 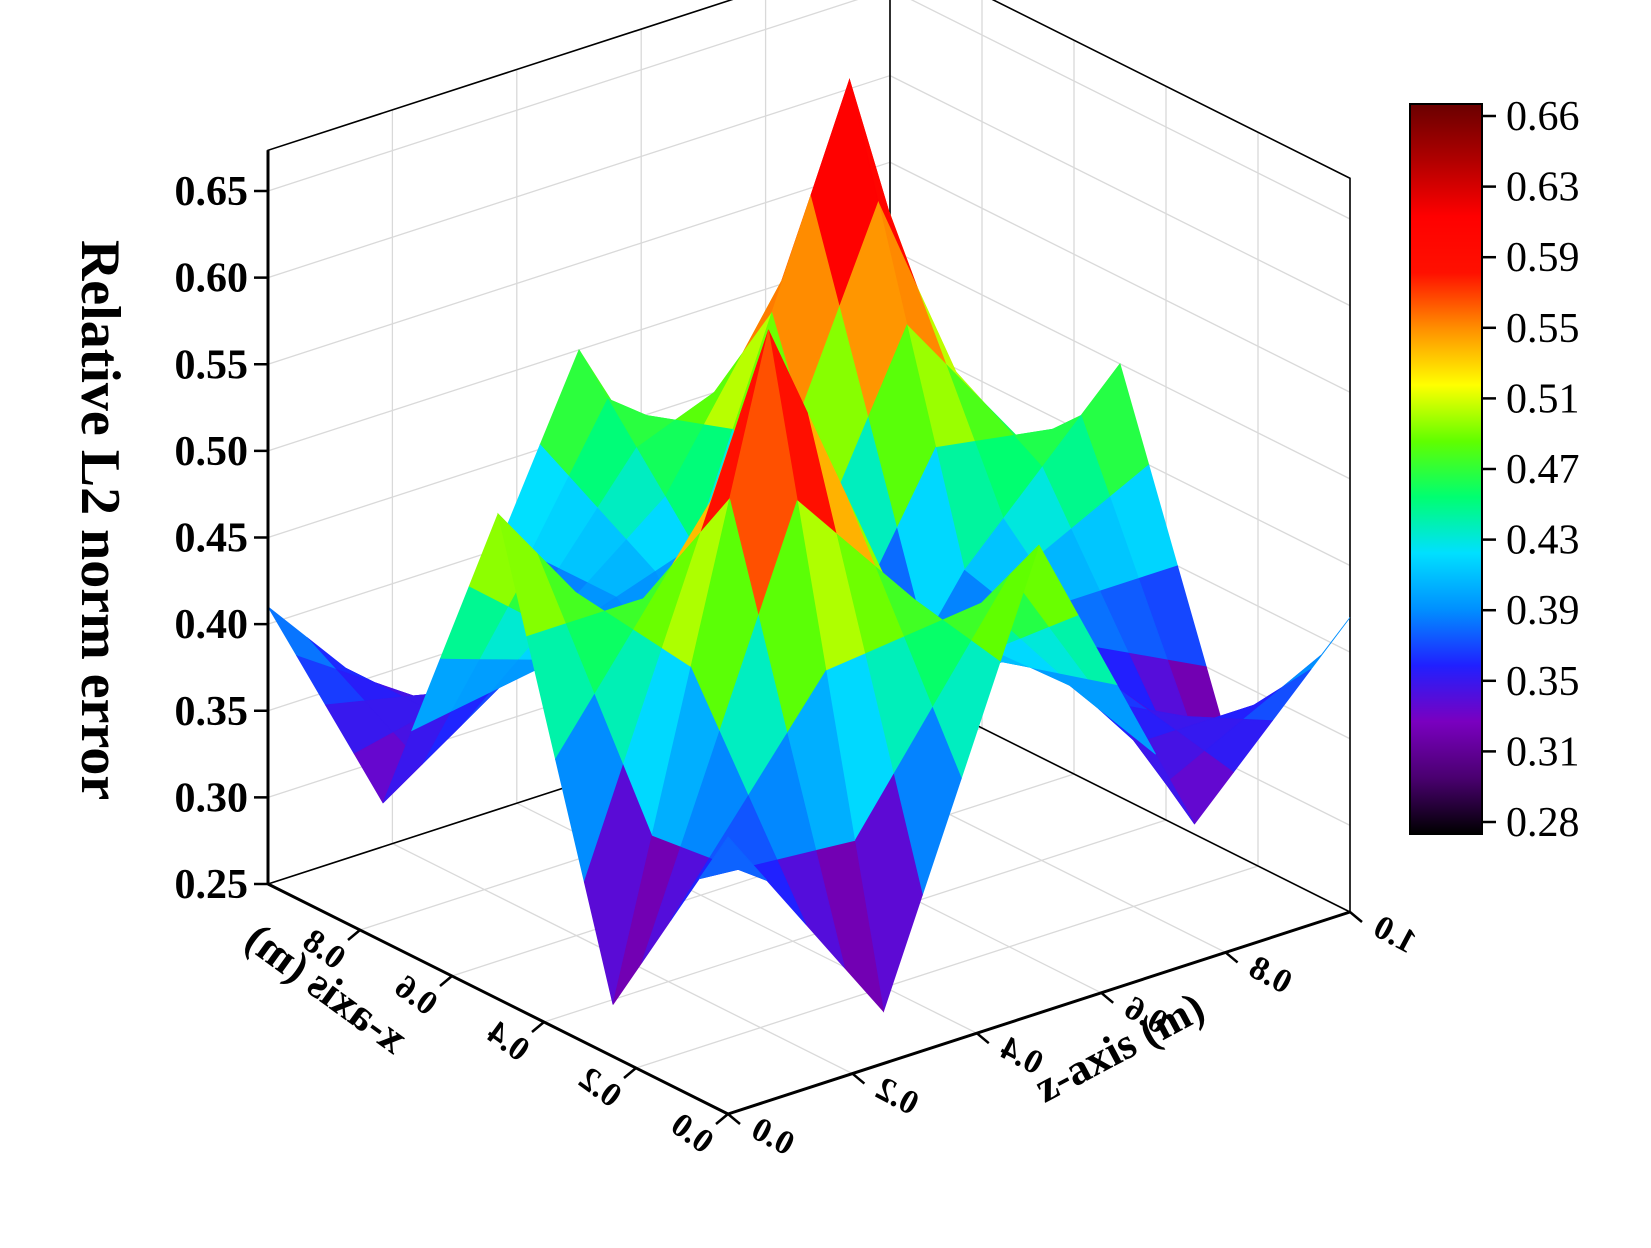 I want to click on x-tick-label: 0.2, so click(x=600, y=1087).